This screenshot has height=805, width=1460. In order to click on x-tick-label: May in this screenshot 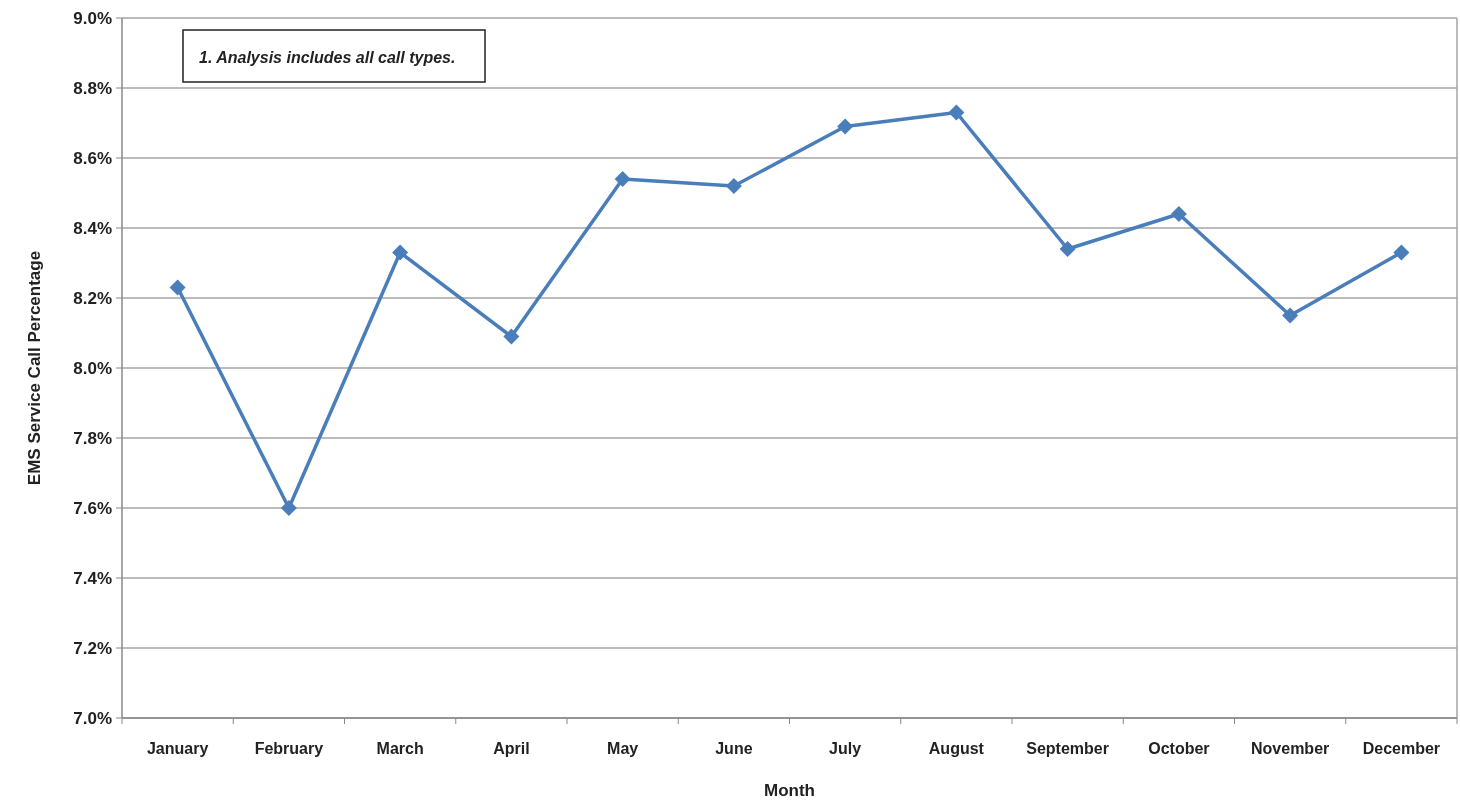, I will do `click(623, 748)`.